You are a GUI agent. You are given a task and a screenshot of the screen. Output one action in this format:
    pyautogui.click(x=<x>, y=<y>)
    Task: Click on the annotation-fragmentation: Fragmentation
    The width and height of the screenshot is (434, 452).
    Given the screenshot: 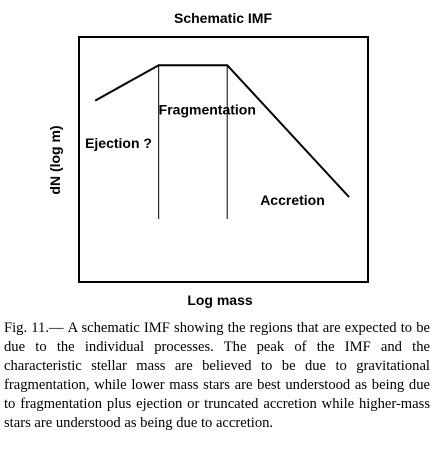 What is the action you would take?
    pyautogui.click(x=207, y=109)
    